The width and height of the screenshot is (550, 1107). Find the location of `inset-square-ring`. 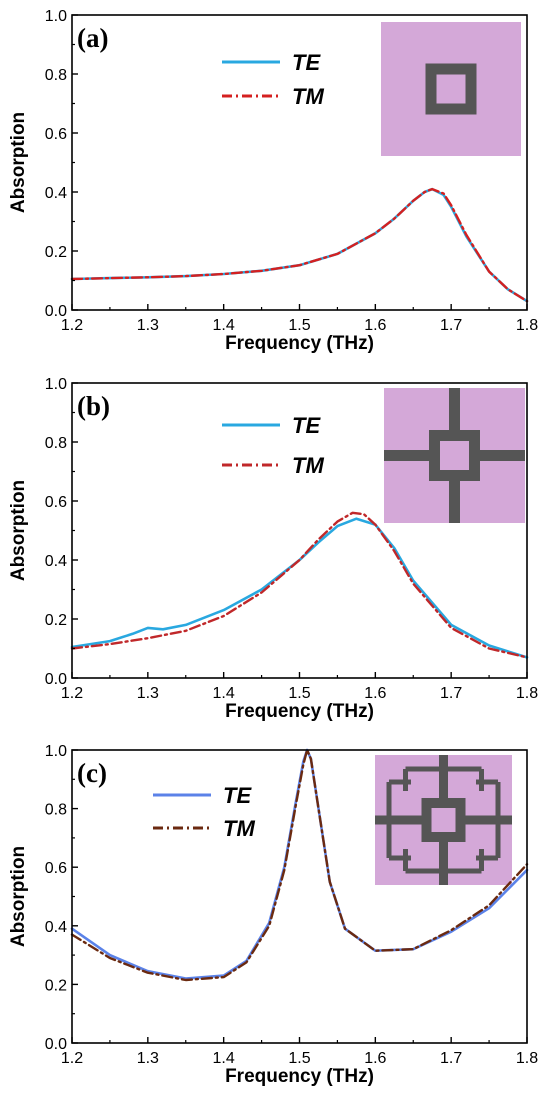

inset-square-ring is located at coordinates (451, 89).